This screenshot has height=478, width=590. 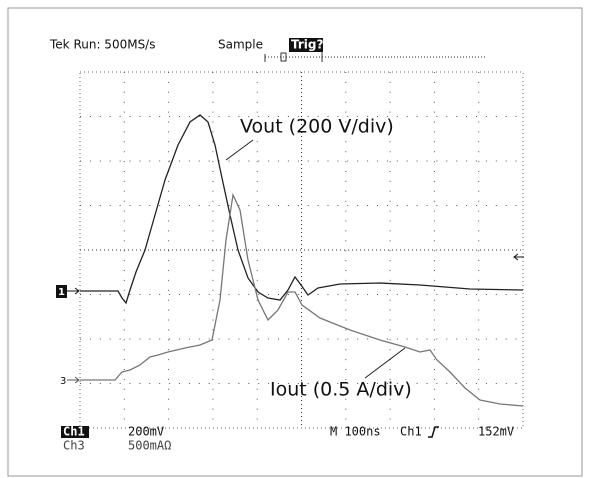 What do you see at coordinates (433, 432) in the screenshot?
I see `slope-icon` at bounding box center [433, 432].